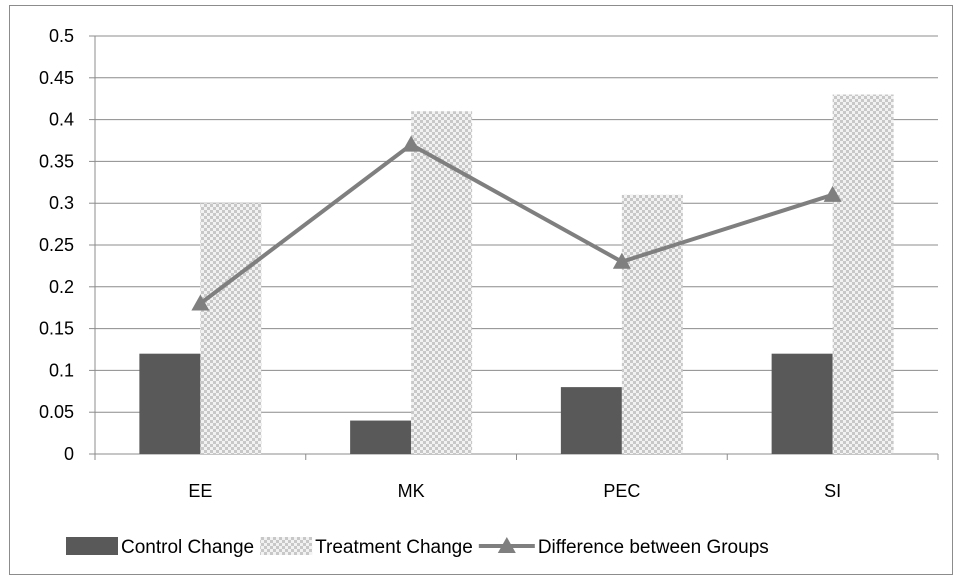 The width and height of the screenshot is (958, 581). I want to click on y-tick-label: 0.05, so click(56, 412).